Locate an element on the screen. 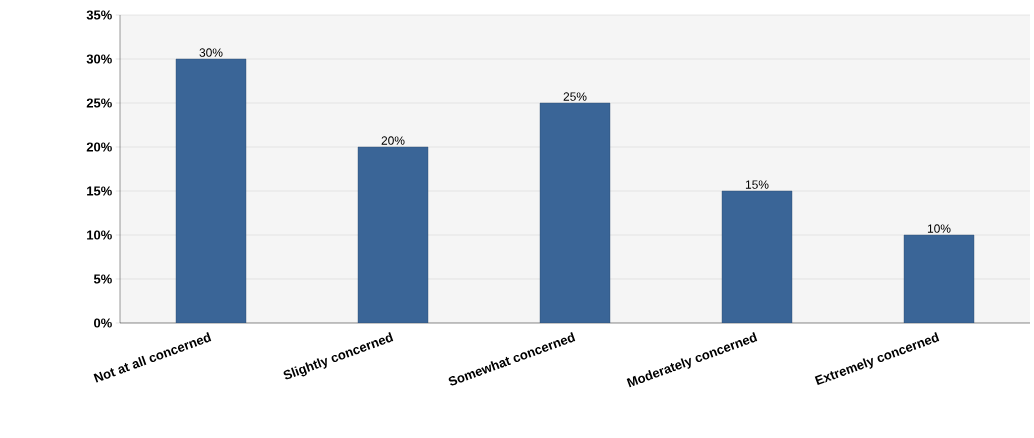 The image size is (1034, 438). y-tick-label: 20% is located at coordinates (99, 147).